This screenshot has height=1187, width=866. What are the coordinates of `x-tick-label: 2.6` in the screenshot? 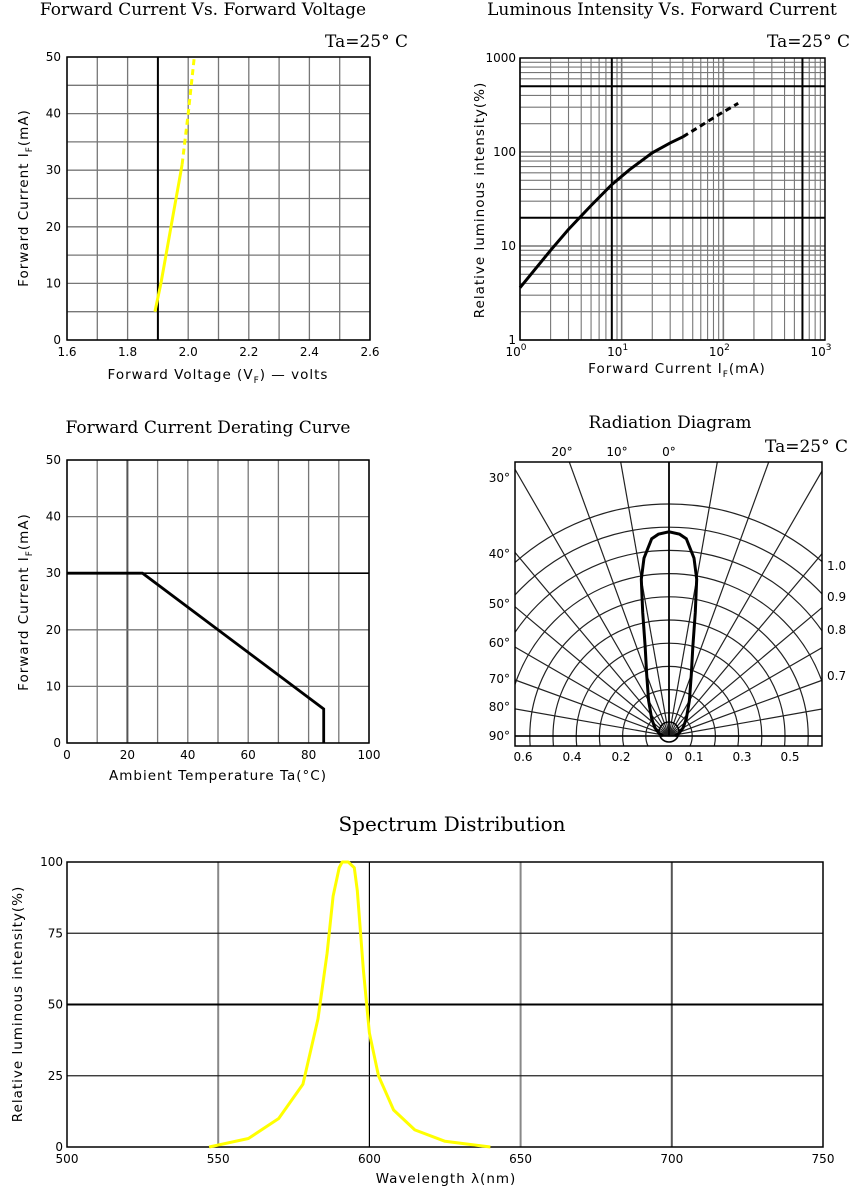 It's located at (369, 352).